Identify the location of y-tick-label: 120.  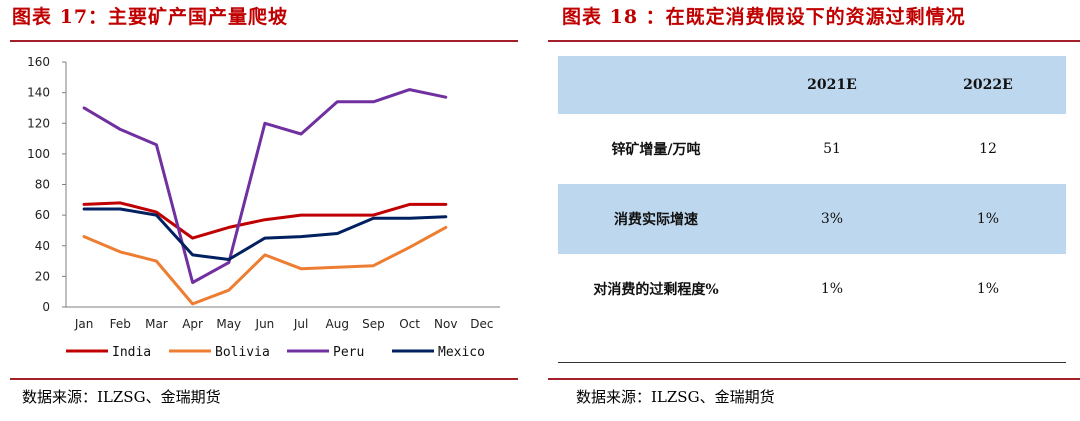
(38, 123).